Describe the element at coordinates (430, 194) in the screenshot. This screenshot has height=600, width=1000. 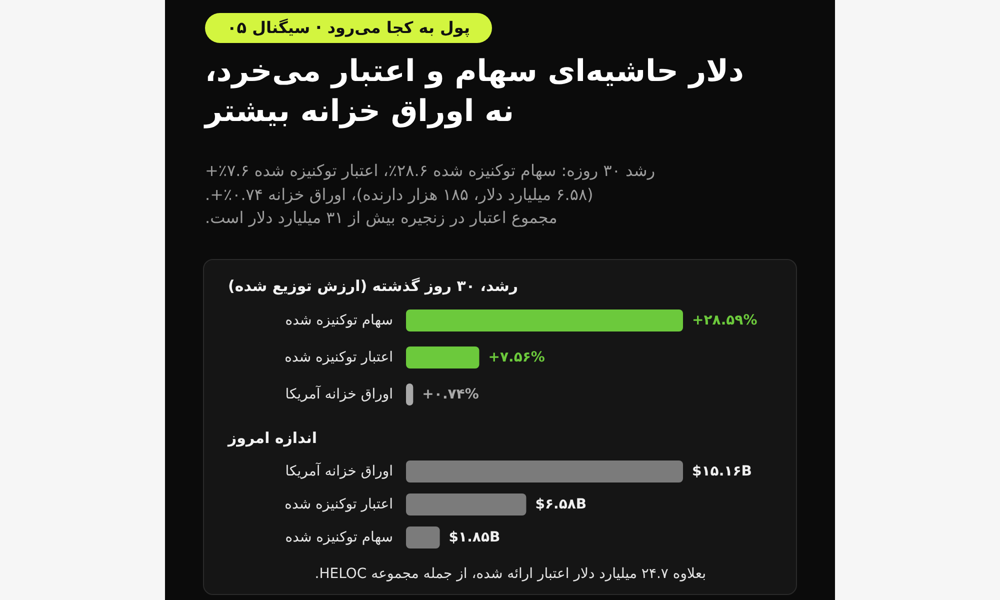
I see `text: رشد ۳۰ روزه: سهام توکنیزه شده ۲۸.۶٪، اعتبار توکنیزه شده ۷.۶٪+ (۶.۵۸ میلیارد دلار، ۱۸۵ هزار دارنده)، اوراق خزانه ۰.۷۴٪+. مجموع اعتبار در زنجیره بیش از ۳۱ میلیارد دلار است.` at that location.